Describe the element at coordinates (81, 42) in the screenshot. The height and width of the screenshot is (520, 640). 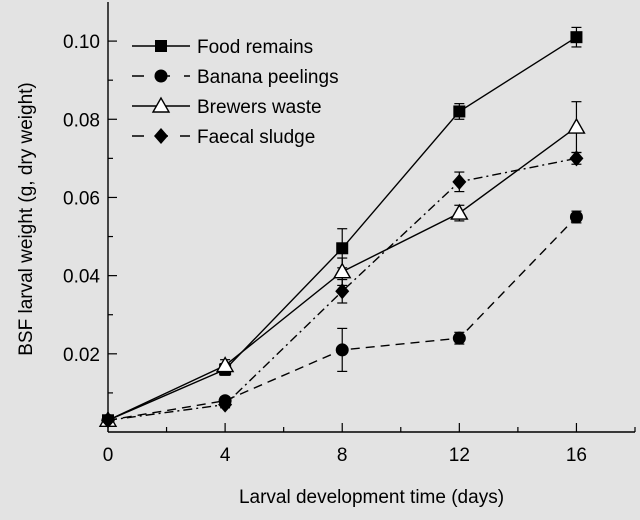
I see `y-tick-label: 0.10` at that location.